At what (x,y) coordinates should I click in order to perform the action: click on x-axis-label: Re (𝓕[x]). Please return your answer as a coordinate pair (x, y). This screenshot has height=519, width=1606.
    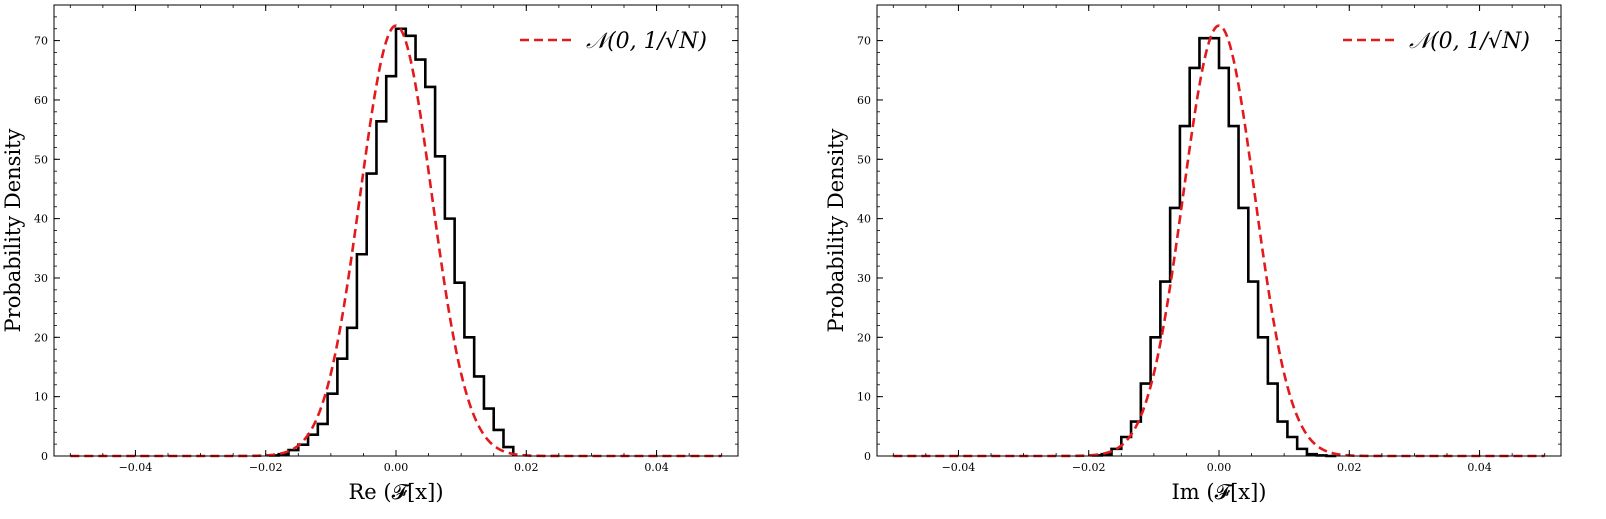
    Looking at the image, I should click on (395, 492).